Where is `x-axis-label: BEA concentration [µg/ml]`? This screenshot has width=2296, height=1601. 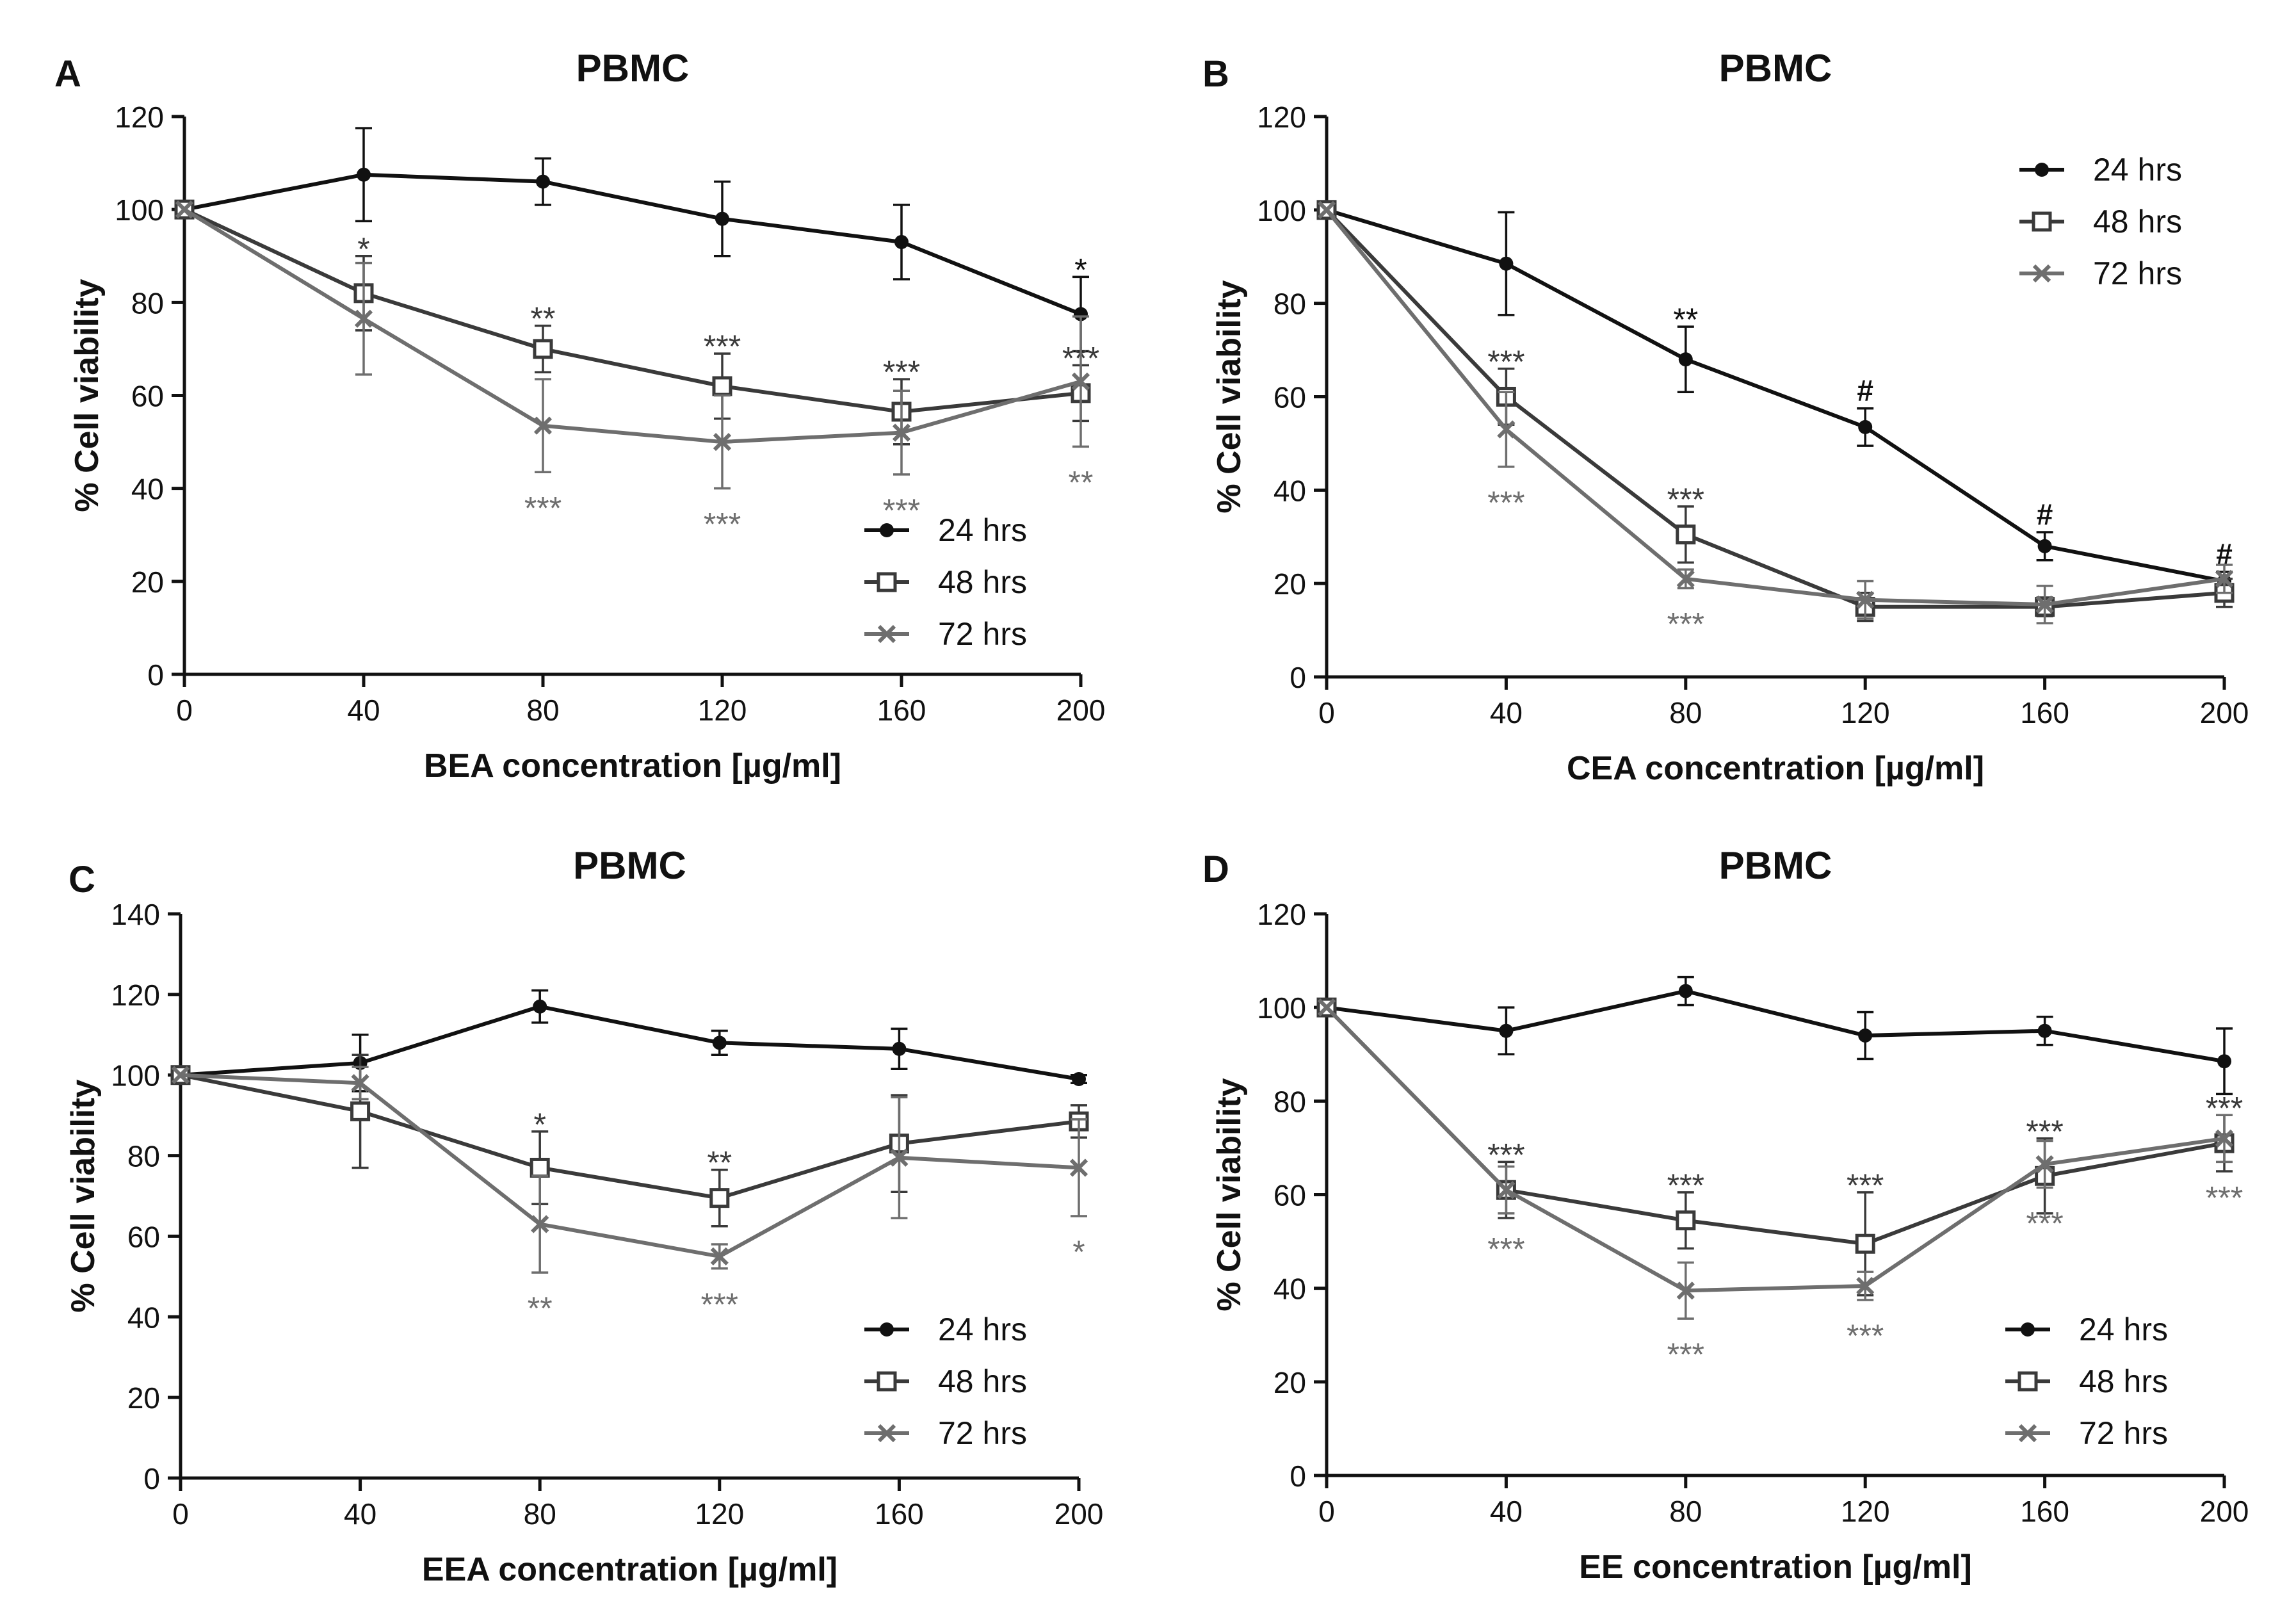 x-axis-label: BEA concentration [µg/ml] is located at coordinates (632, 765).